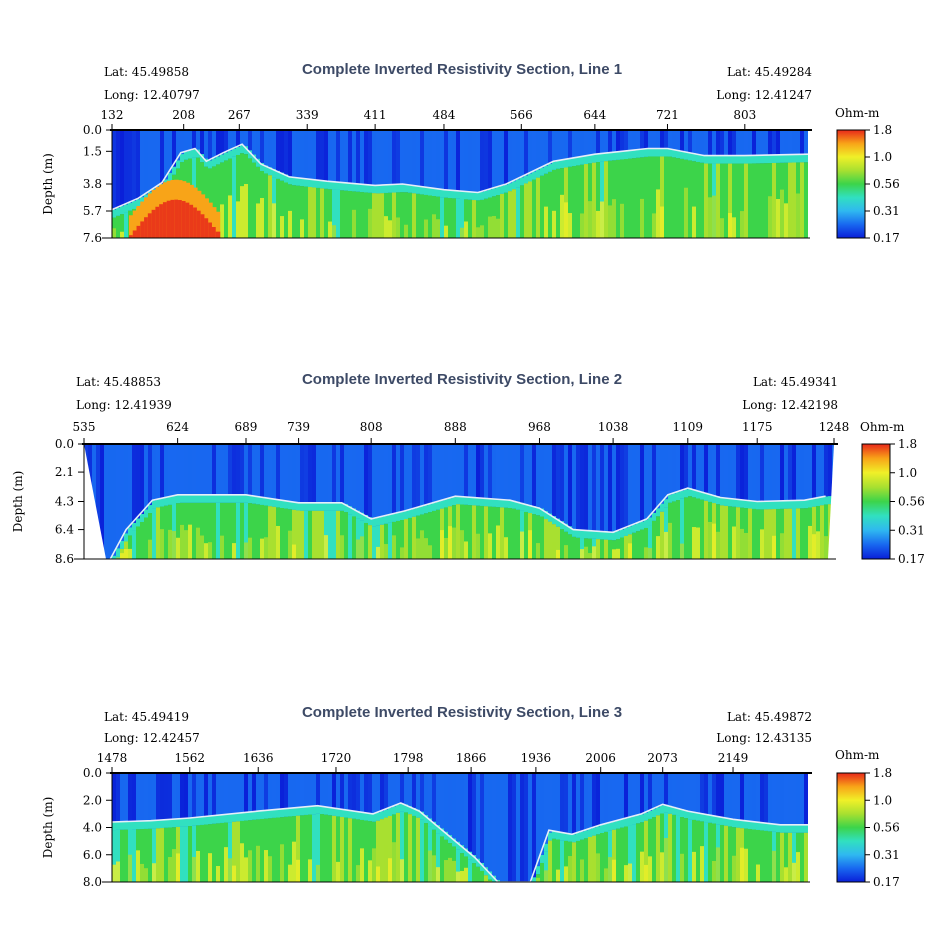  I want to click on colorbar: Ohm-m1.81.00.560.310.17, so click(867, 175).